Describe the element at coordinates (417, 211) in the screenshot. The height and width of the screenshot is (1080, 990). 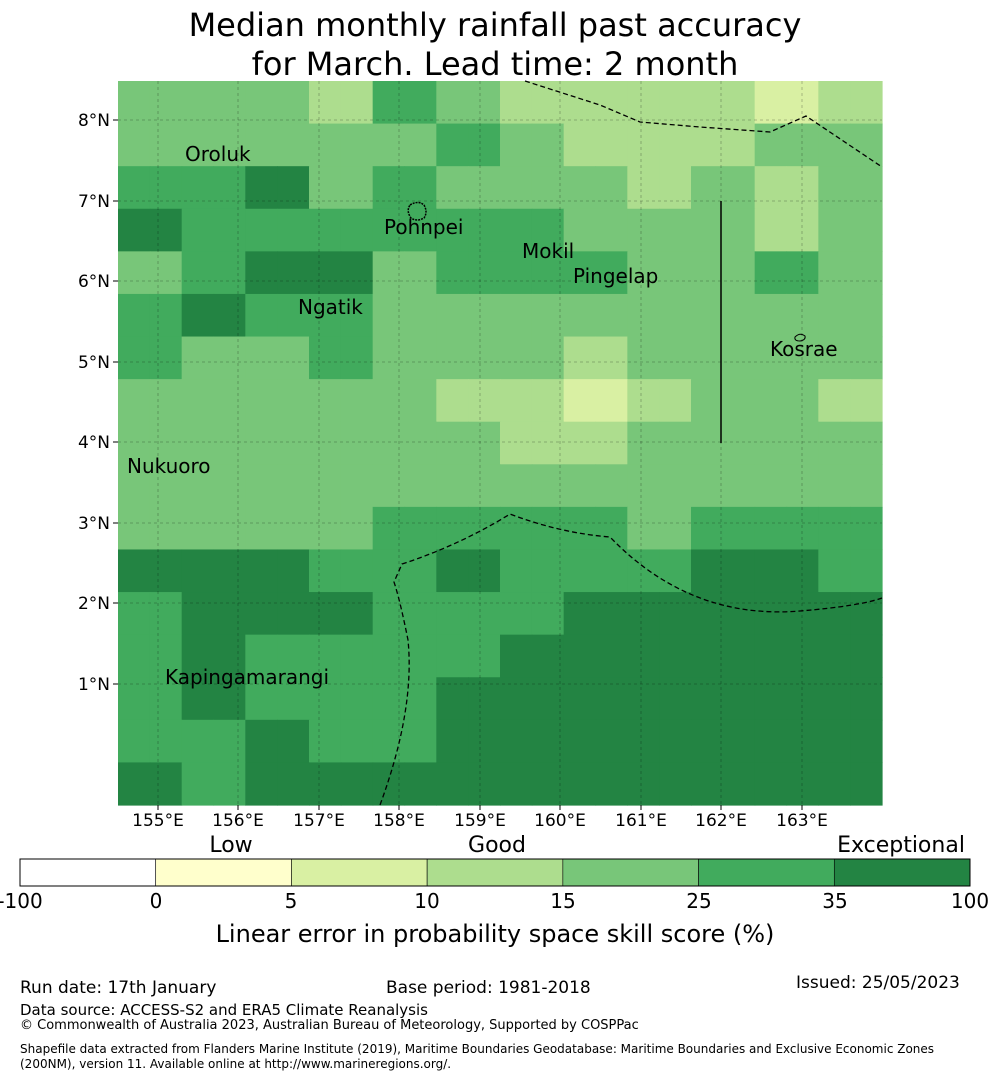
I see `pohnpei-island-outline` at that location.